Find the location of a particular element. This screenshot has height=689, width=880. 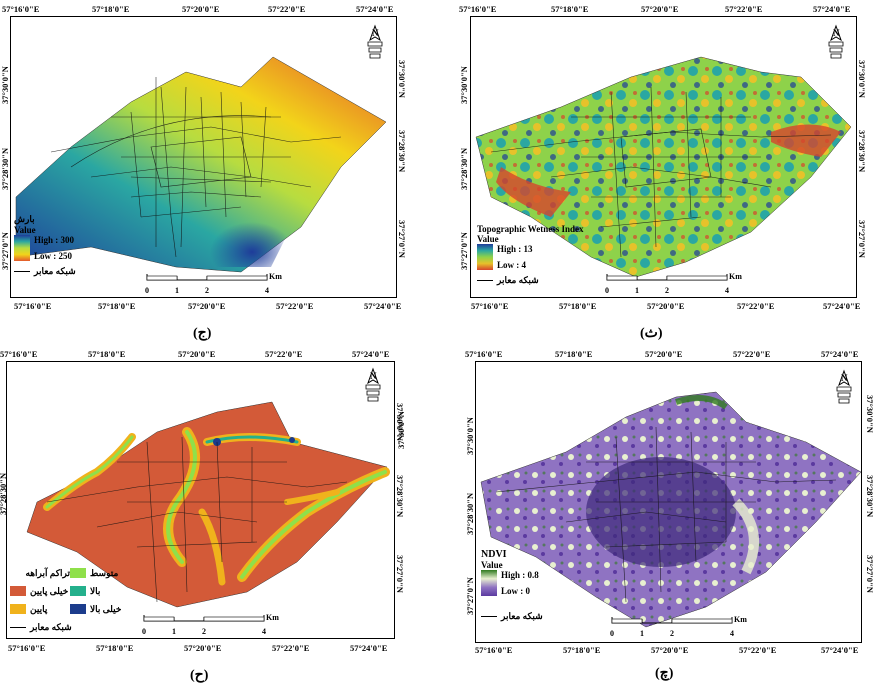

legend-high: High : 300 is located at coordinates (54, 240).